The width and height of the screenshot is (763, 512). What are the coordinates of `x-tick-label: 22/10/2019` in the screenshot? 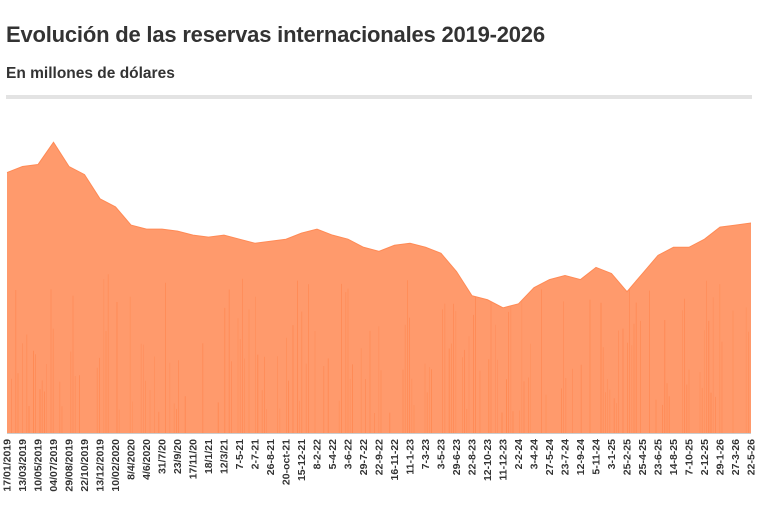 It's located at (85, 465).